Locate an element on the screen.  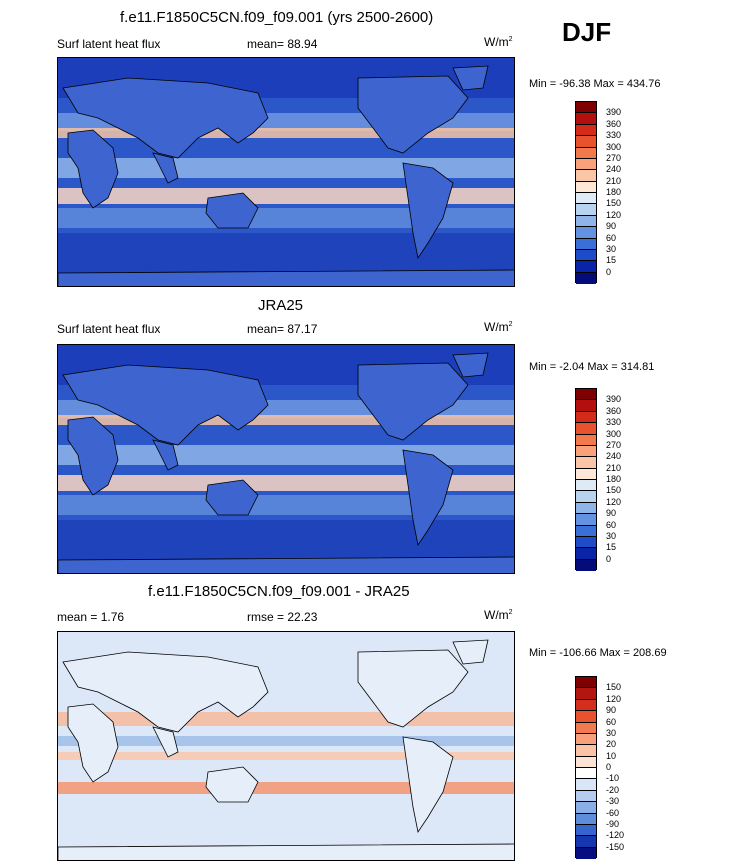
colorbar-tick-label: -20 is located at coordinates (612, 790).